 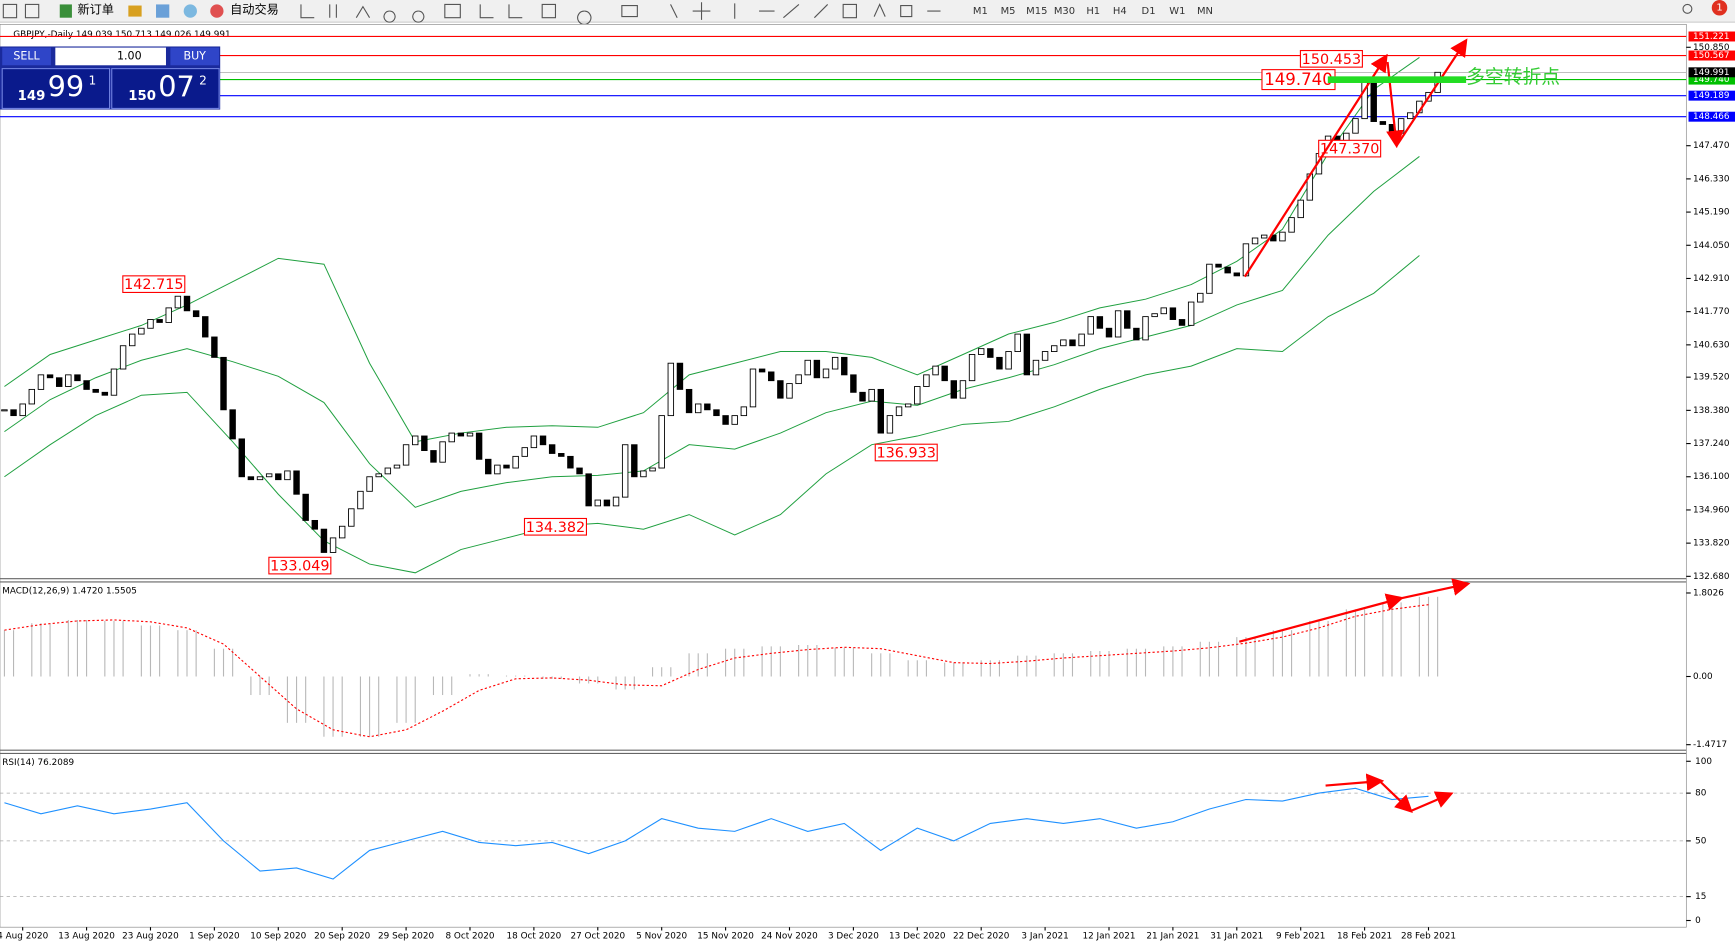 What do you see at coordinates (1354, 425) in the screenshot?
I see `arrows` at bounding box center [1354, 425].